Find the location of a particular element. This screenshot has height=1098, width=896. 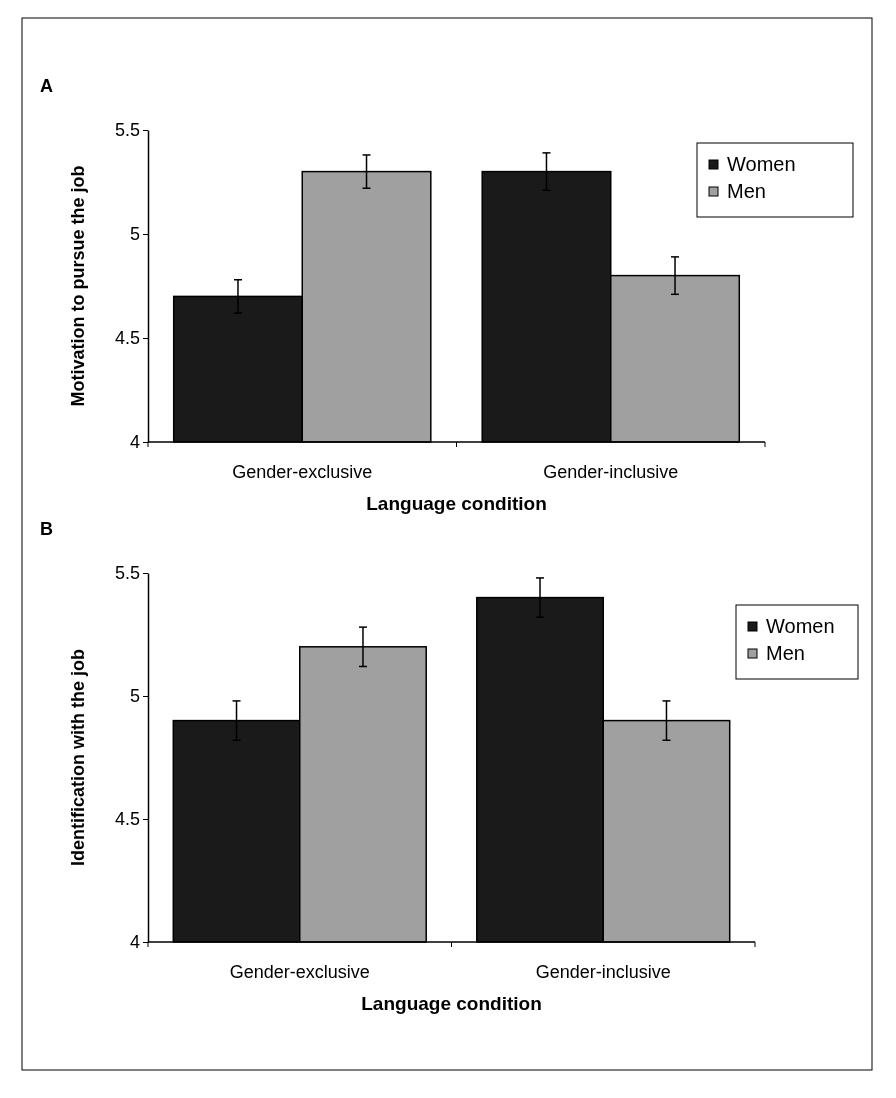

y-axis-title: Motivation to pursue the job is located at coordinates (78, 286).